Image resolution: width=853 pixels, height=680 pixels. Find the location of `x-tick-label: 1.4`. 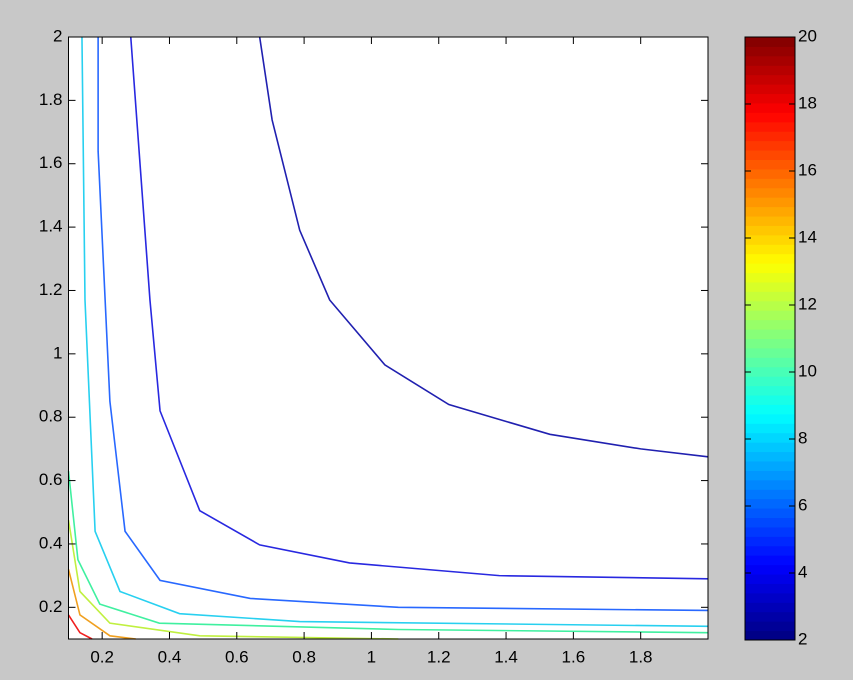

x-tick-label: 1.4 is located at coordinates (506, 656).